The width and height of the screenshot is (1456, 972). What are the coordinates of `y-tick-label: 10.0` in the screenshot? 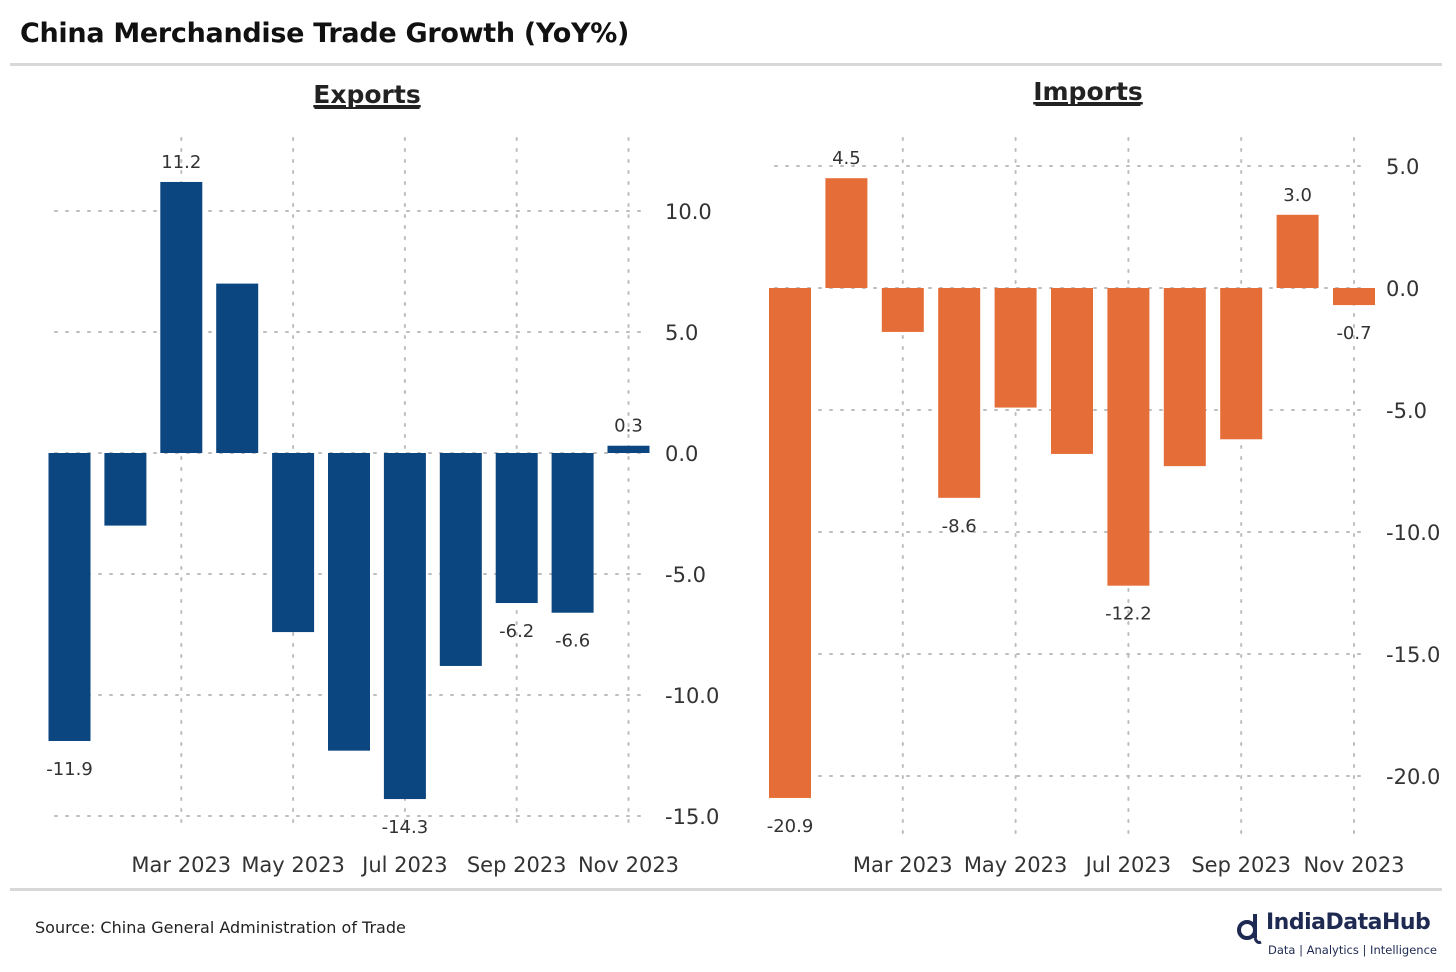 It's located at (688, 212).